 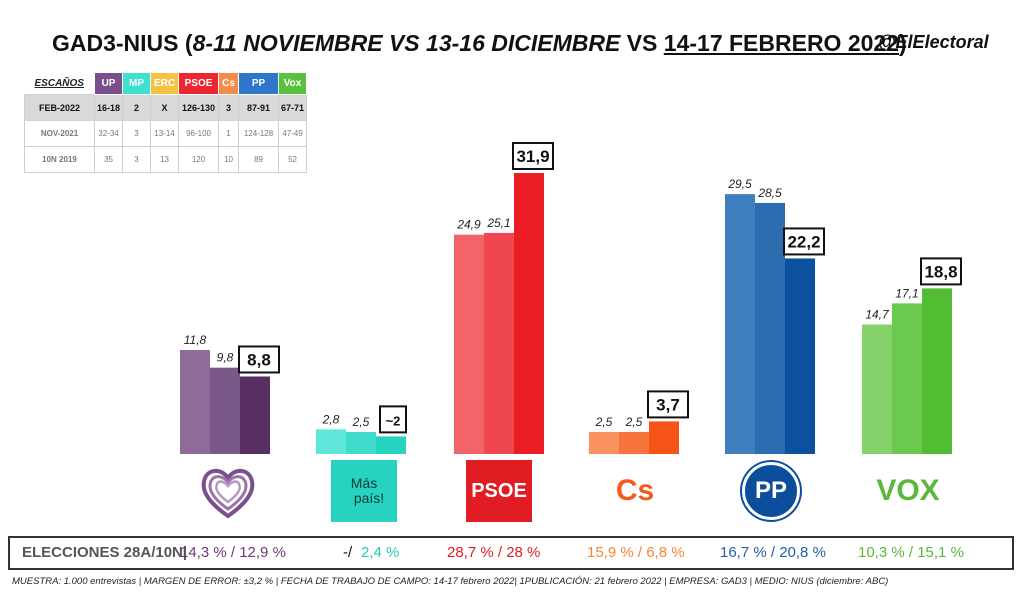 What do you see at coordinates (911, 552) in the screenshot?
I see `result-vox: 10,3 % / 15,1 %` at bounding box center [911, 552].